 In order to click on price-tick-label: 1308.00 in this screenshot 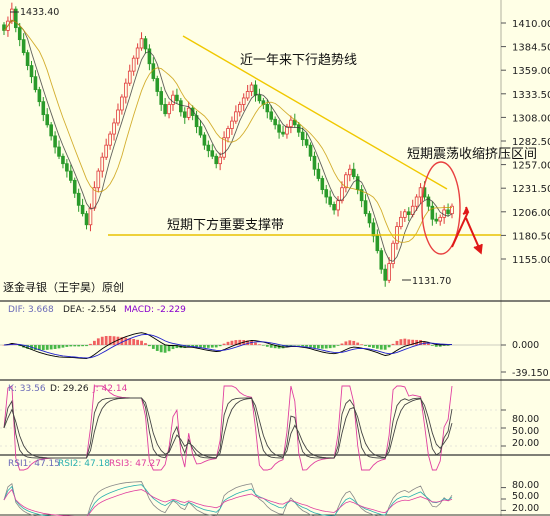, I will do `click(531, 118)`.